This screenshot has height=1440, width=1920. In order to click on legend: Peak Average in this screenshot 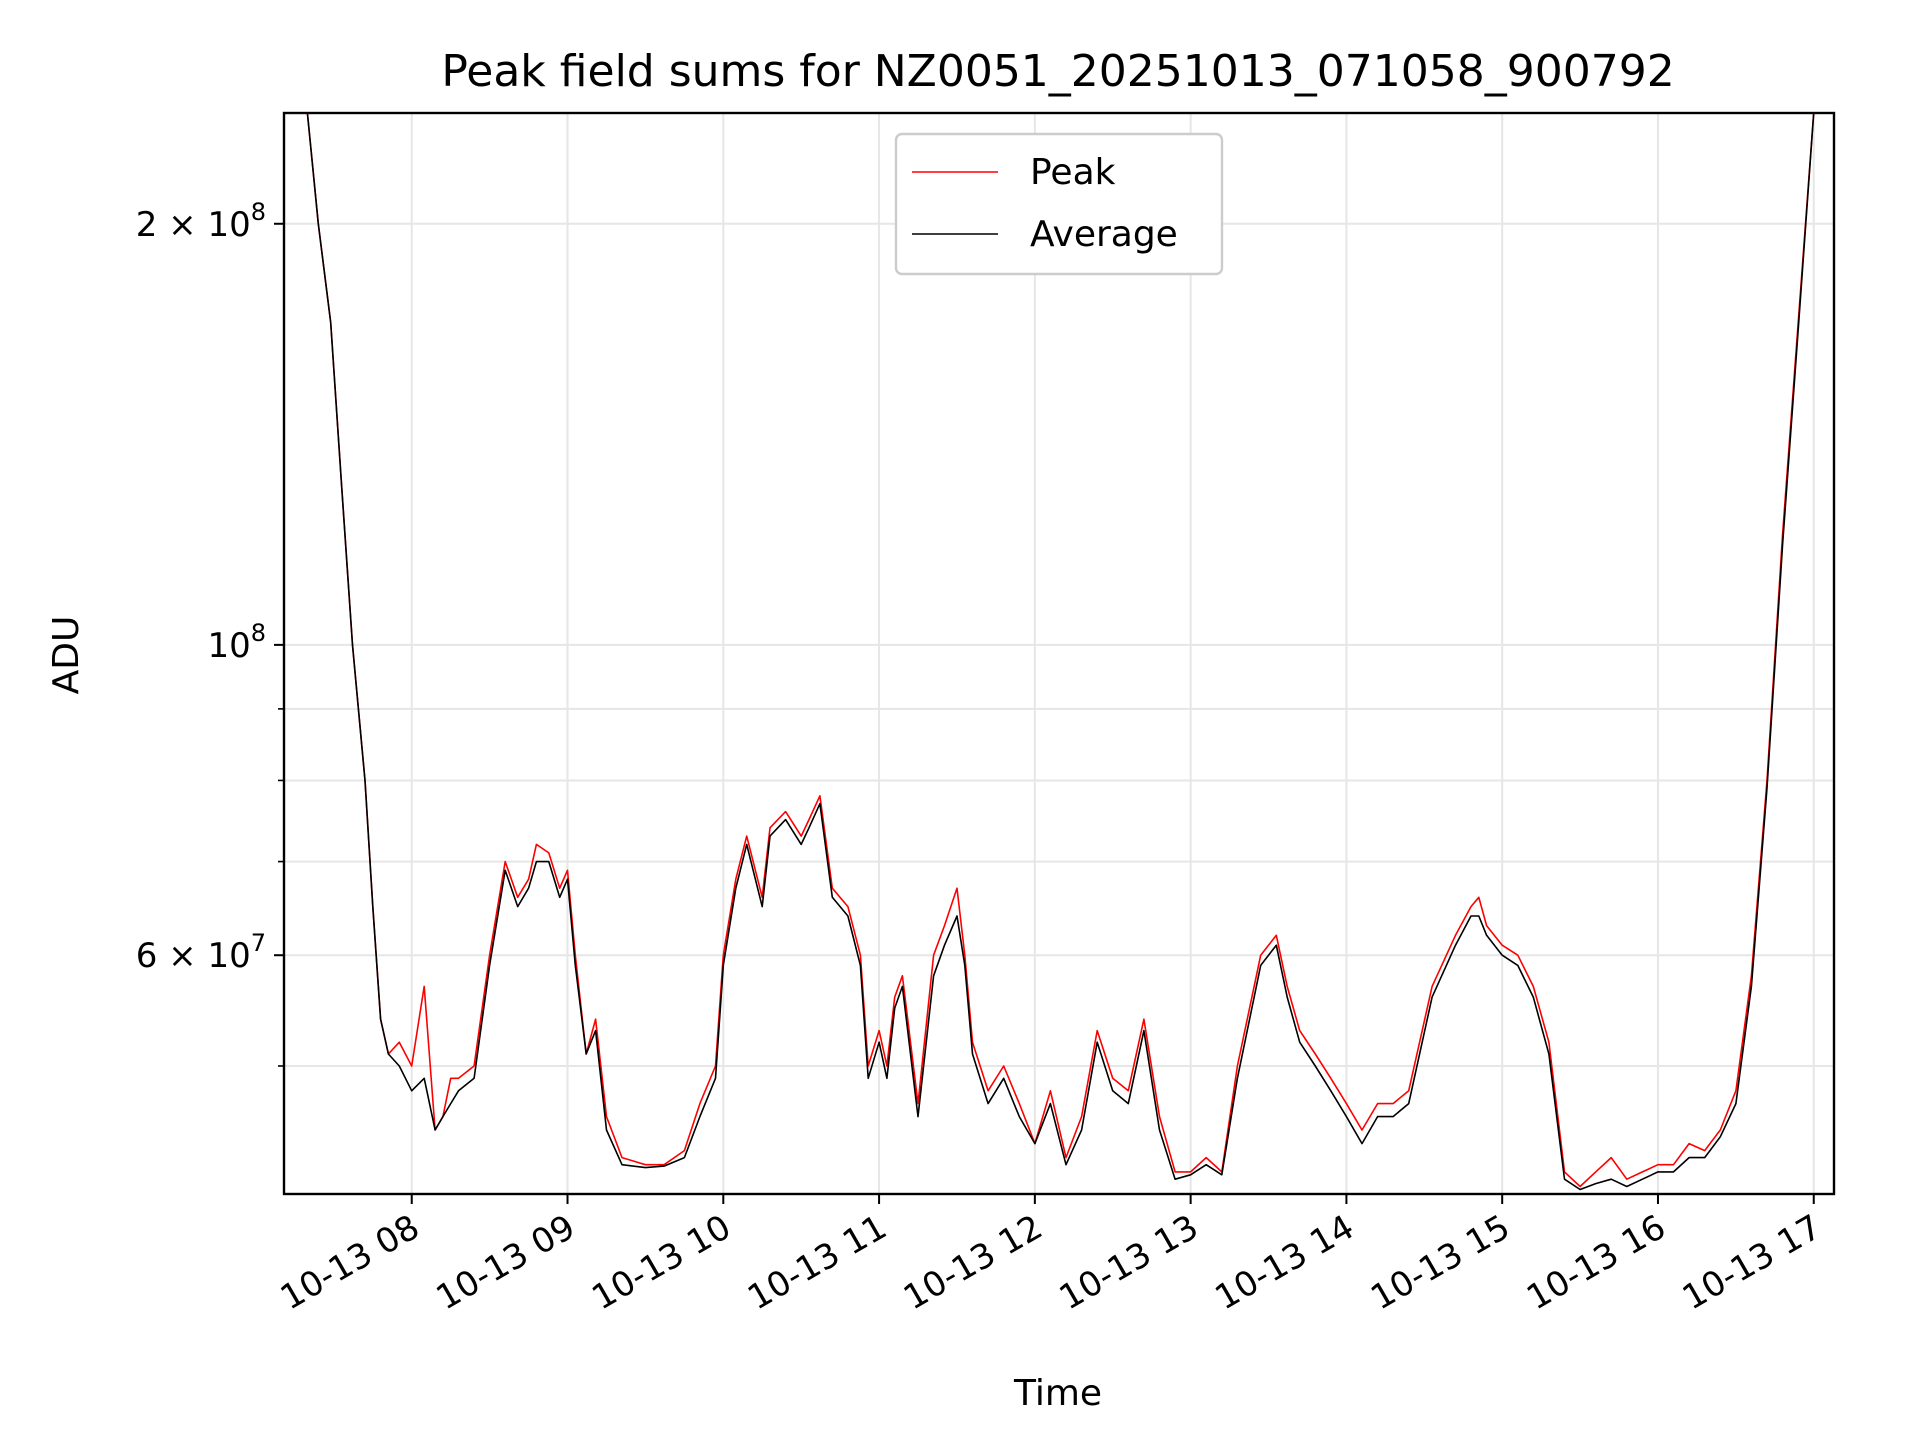, I will do `click(1059, 204)`.